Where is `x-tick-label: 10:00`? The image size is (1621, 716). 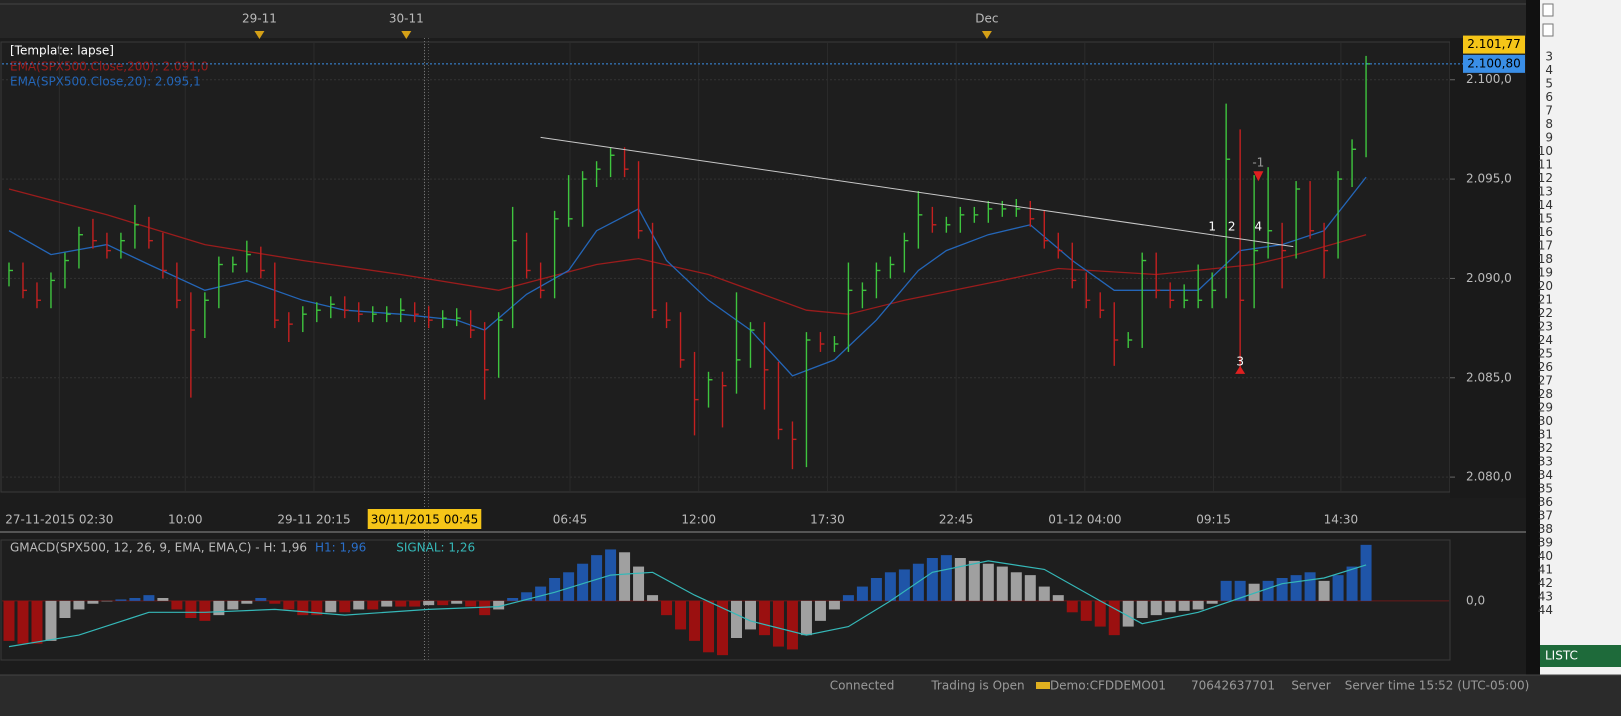 x-tick-label: 10:00 is located at coordinates (185, 520).